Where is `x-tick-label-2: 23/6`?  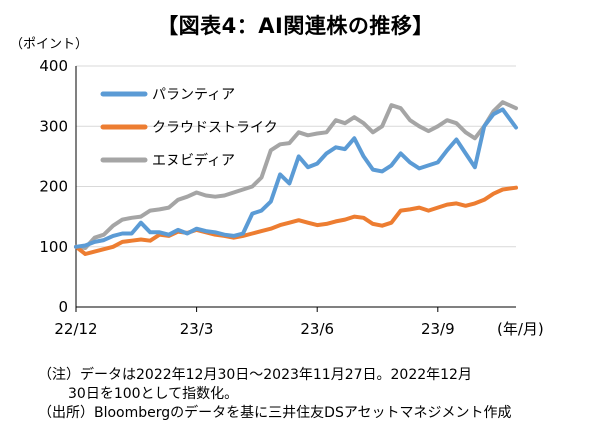 x-tick-label-2: 23/6 is located at coordinates (317, 329).